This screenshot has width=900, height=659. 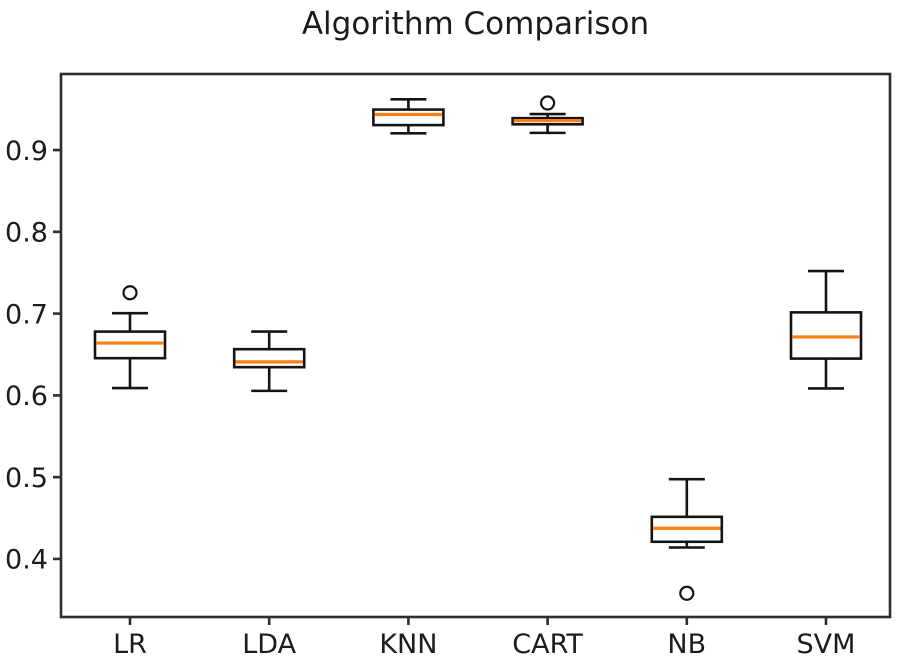 I want to click on x-tick-label-lr: LR, so click(x=130, y=644).